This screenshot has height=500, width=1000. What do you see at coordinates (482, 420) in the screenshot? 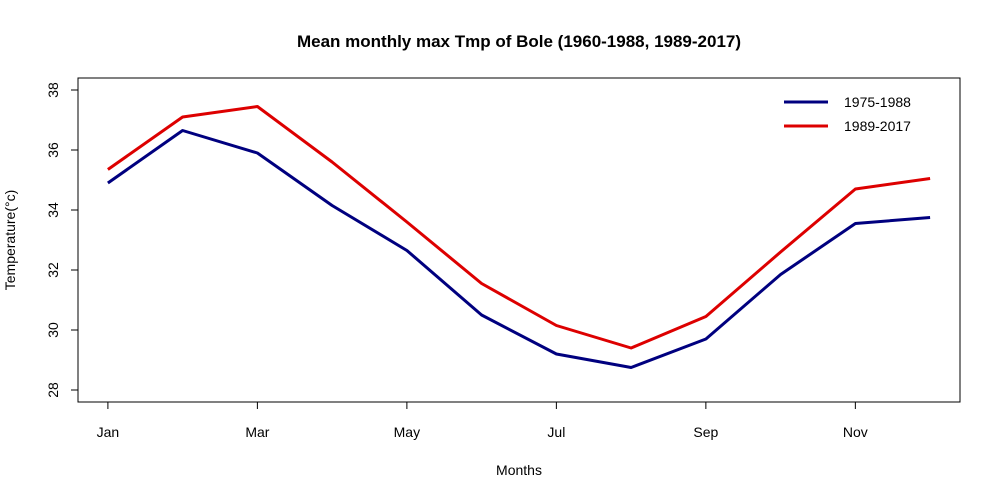
I see `x-axis: Jan Mar May Jul Sep Nov` at bounding box center [482, 420].